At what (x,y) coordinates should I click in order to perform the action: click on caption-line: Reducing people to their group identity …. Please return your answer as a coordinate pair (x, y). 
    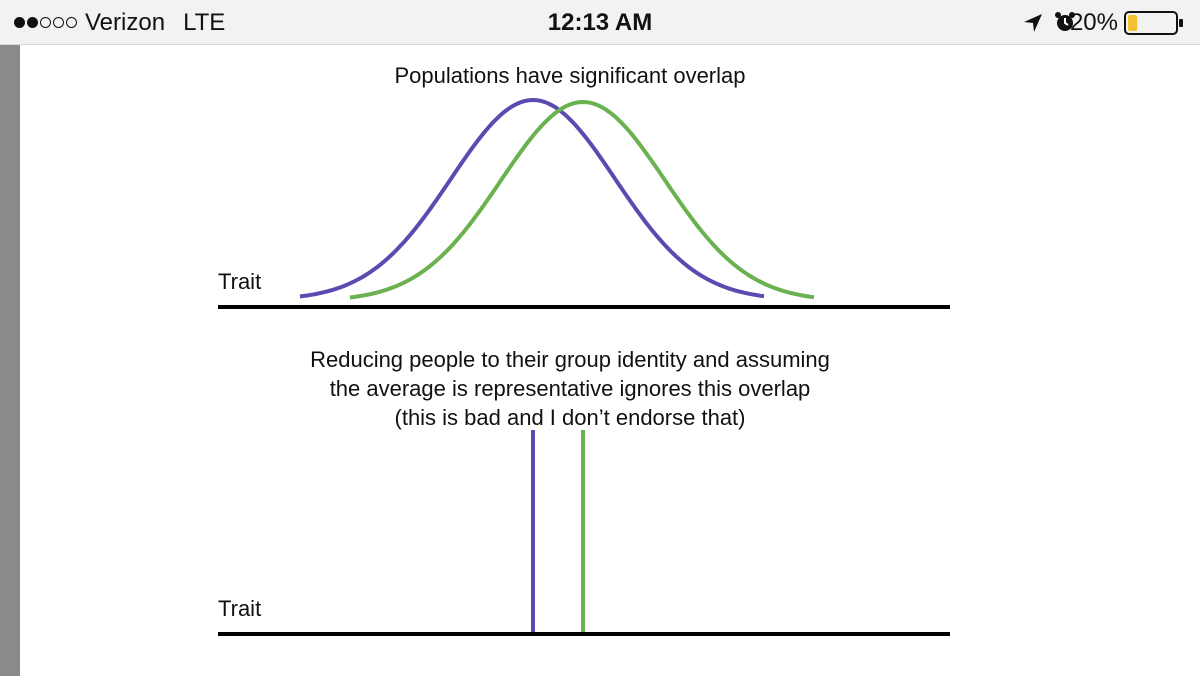
    Looking at the image, I should click on (570, 359).